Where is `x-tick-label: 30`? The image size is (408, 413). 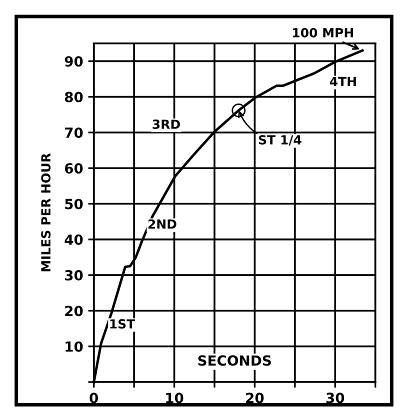
x-tick-label: 30 is located at coordinates (335, 398).